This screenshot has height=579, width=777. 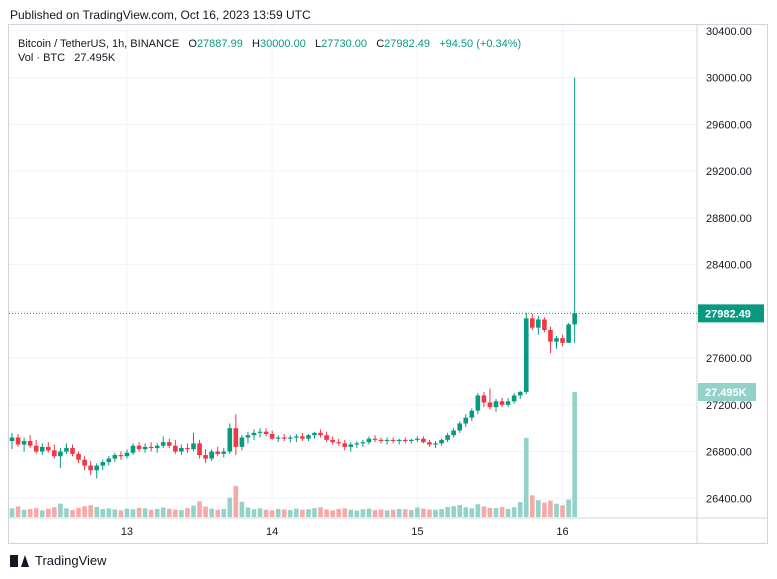 I want to click on high-label: H, so click(x=256, y=44).